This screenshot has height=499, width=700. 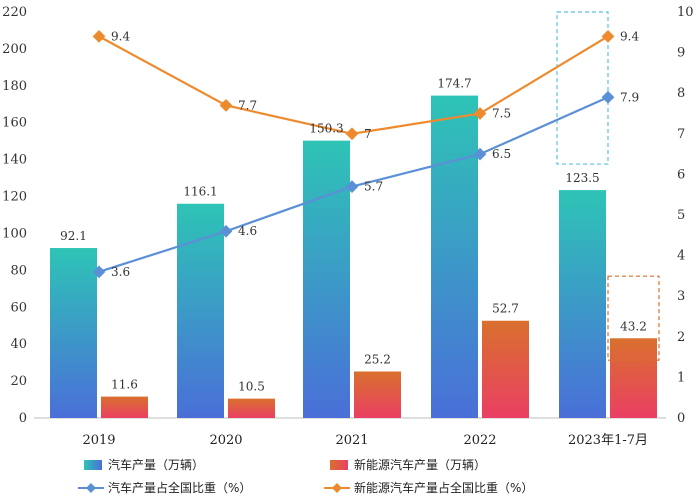 I want to click on x-tick-1: 2020, so click(x=225, y=440).